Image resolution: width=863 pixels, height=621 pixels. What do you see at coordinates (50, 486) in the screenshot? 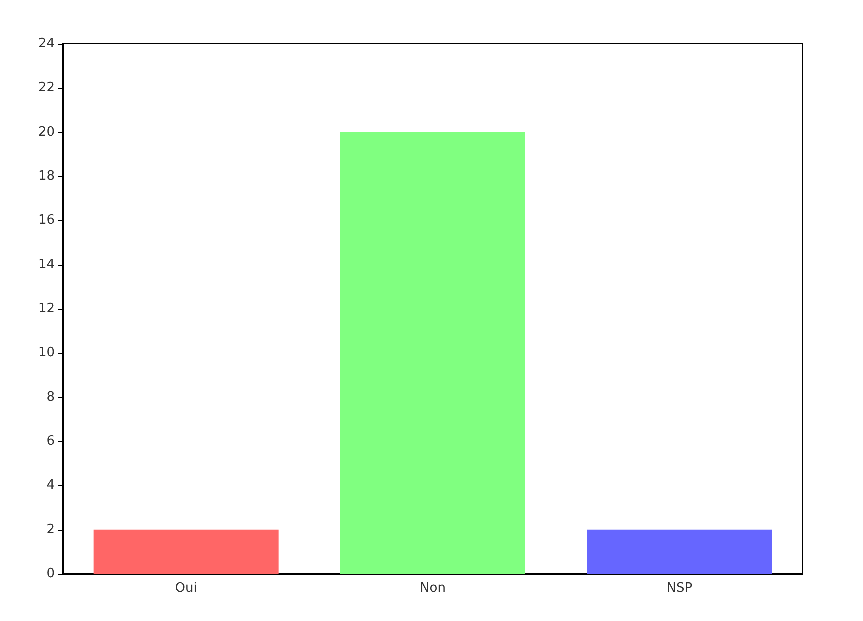
I see `y-tick-label: 4` at bounding box center [50, 486].